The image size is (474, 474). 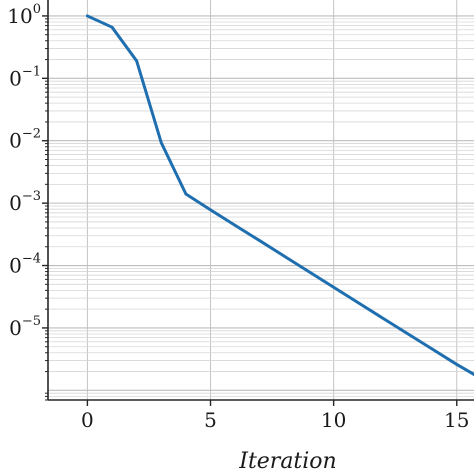 I want to click on y-tick-label: 0−1, so click(x=25, y=77).